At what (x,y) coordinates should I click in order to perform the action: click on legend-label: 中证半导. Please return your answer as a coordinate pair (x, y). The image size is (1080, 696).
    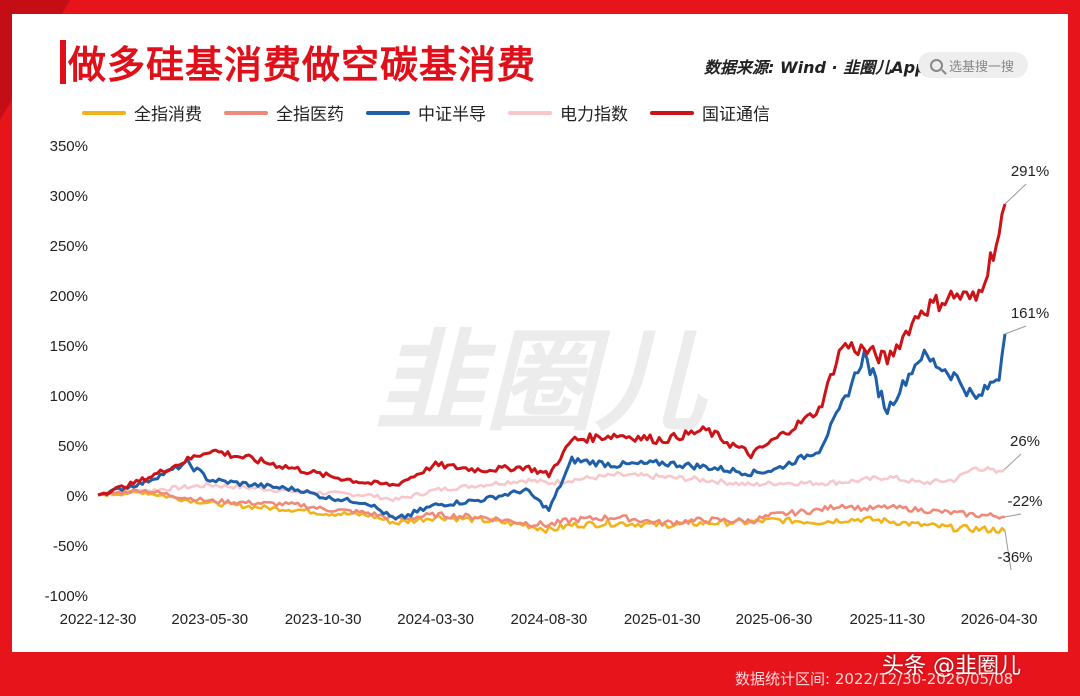
    Looking at the image, I should click on (452, 115).